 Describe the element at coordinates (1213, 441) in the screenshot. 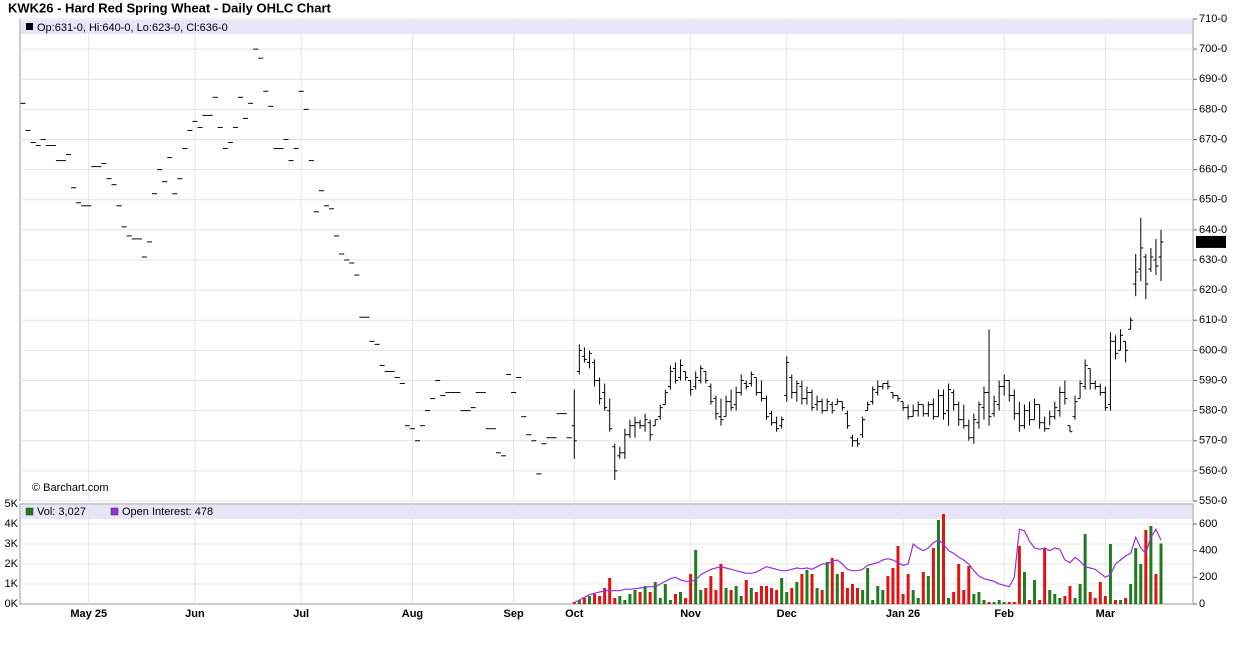

I see `y-tick-label: 570-0` at that location.